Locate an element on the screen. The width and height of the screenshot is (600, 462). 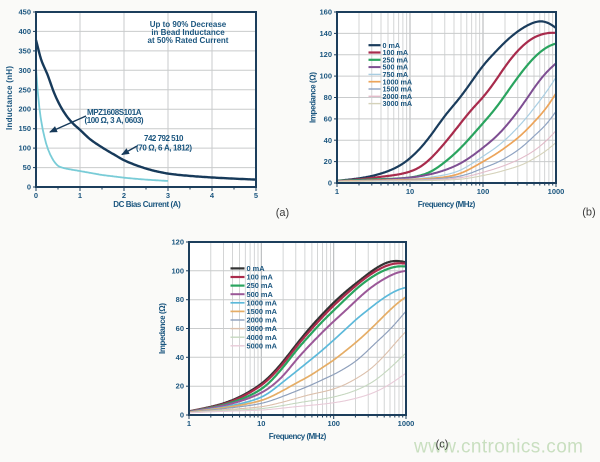
svg-text: 200 is located at coordinates (24, 109).